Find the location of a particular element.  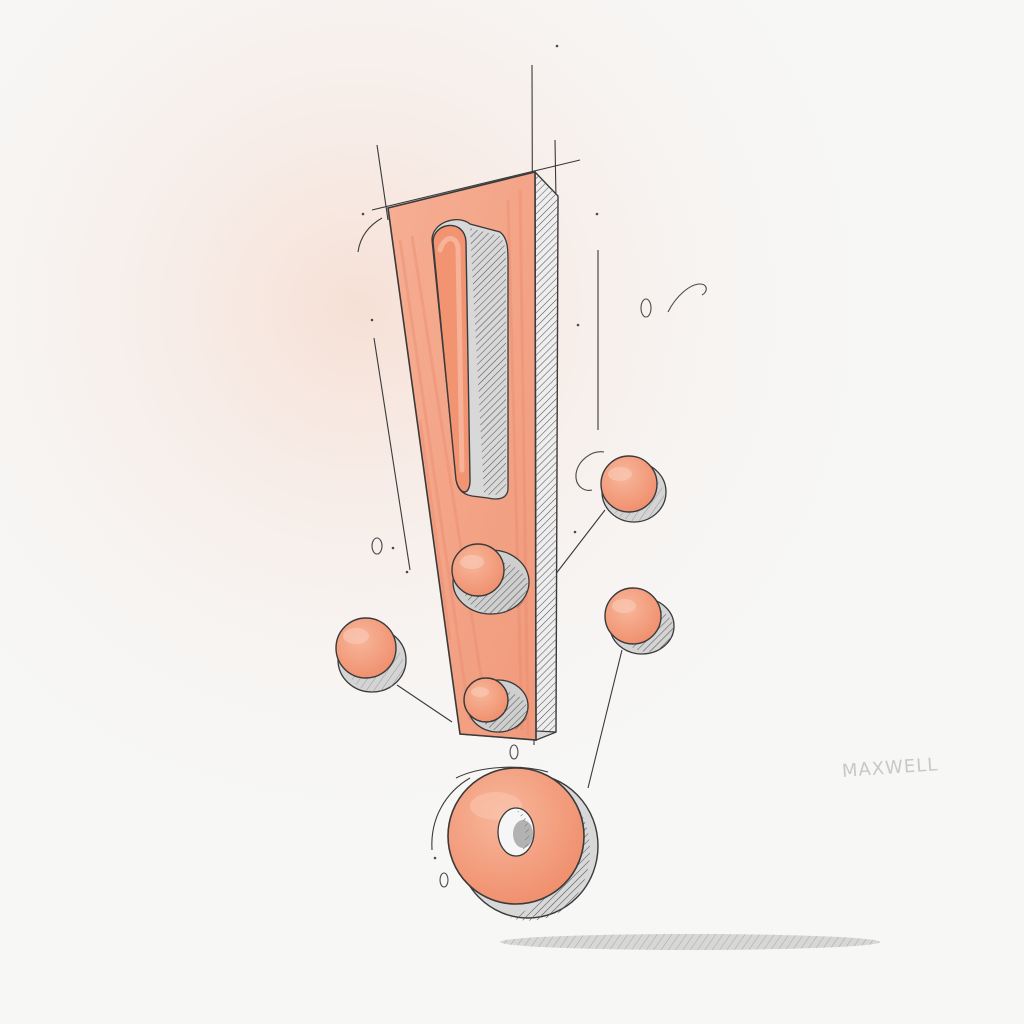

floating-orb-left is located at coordinates (371, 655).